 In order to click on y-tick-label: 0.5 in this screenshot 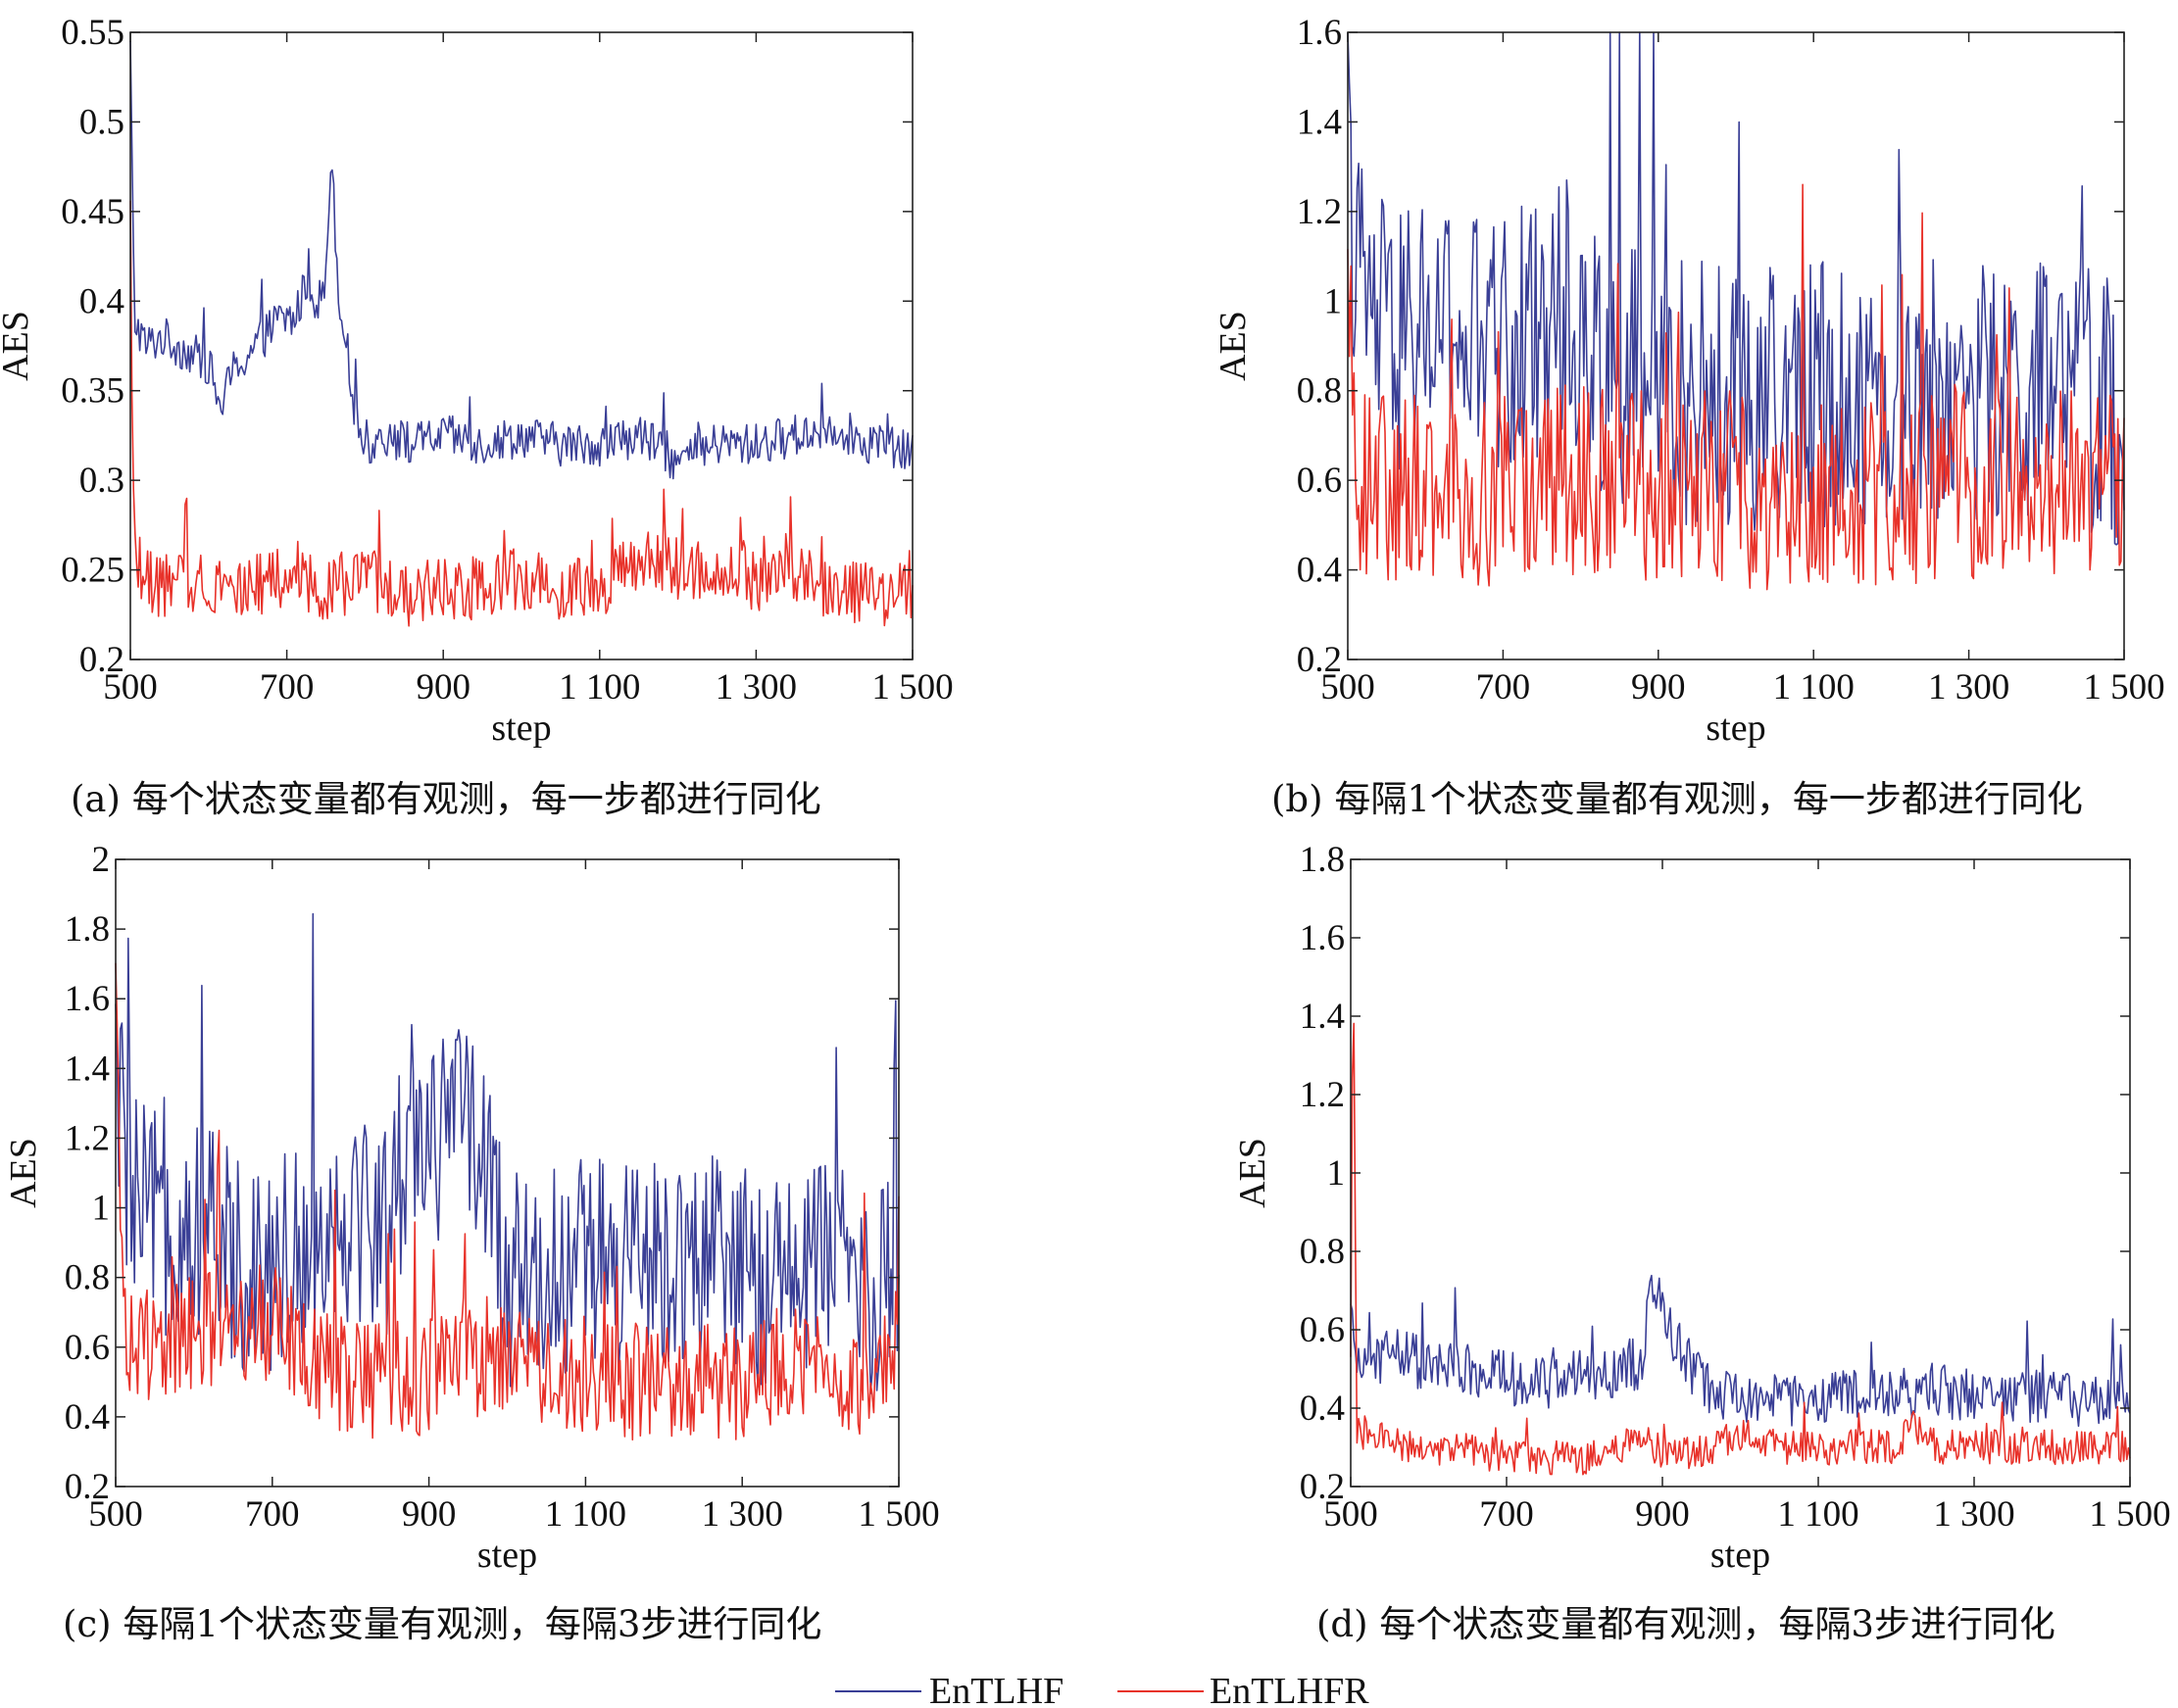, I will do `click(101, 122)`.